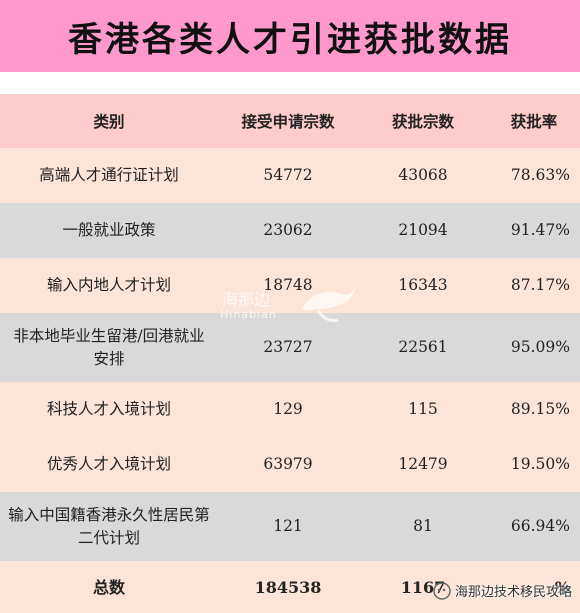 The height and width of the screenshot is (613, 580). I want to click on wechat-icon, so click(442, 590).